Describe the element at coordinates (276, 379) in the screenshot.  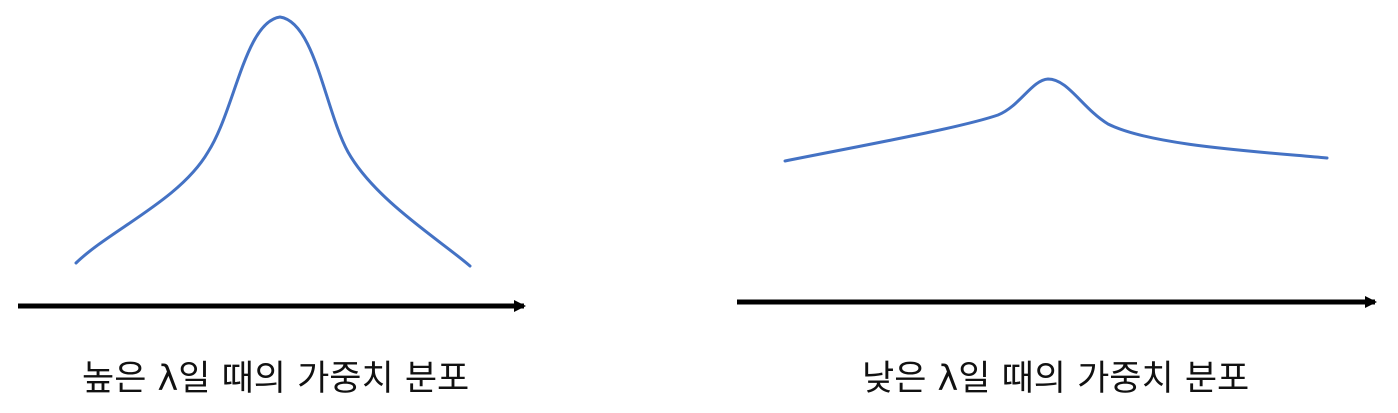
I see `high-lambda-caption: 높은 λ일 때의 가중치 분포` at that location.